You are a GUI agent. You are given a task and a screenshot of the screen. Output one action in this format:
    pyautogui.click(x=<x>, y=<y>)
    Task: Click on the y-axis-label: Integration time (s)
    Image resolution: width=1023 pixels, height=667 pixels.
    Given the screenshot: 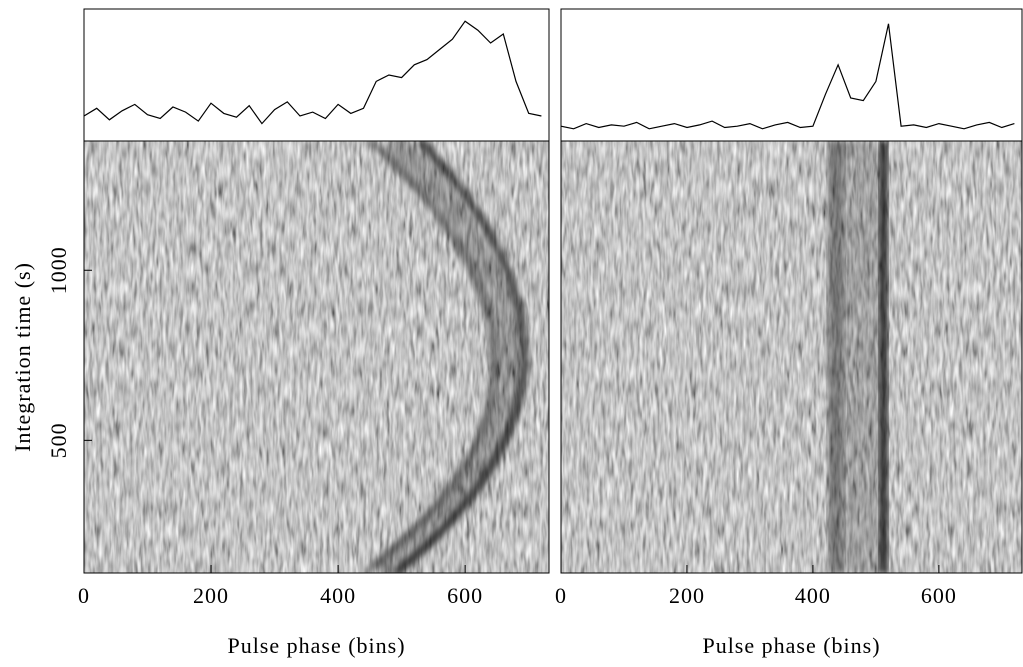 What is the action you would take?
    pyautogui.click(x=22, y=357)
    